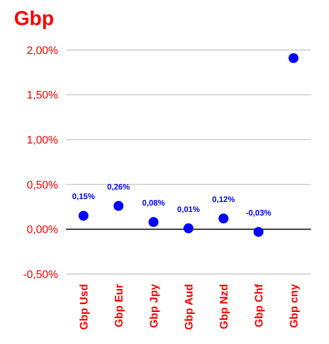 The image size is (329, 344). I want to click on data-label: 0,08%, so click(153, 203).